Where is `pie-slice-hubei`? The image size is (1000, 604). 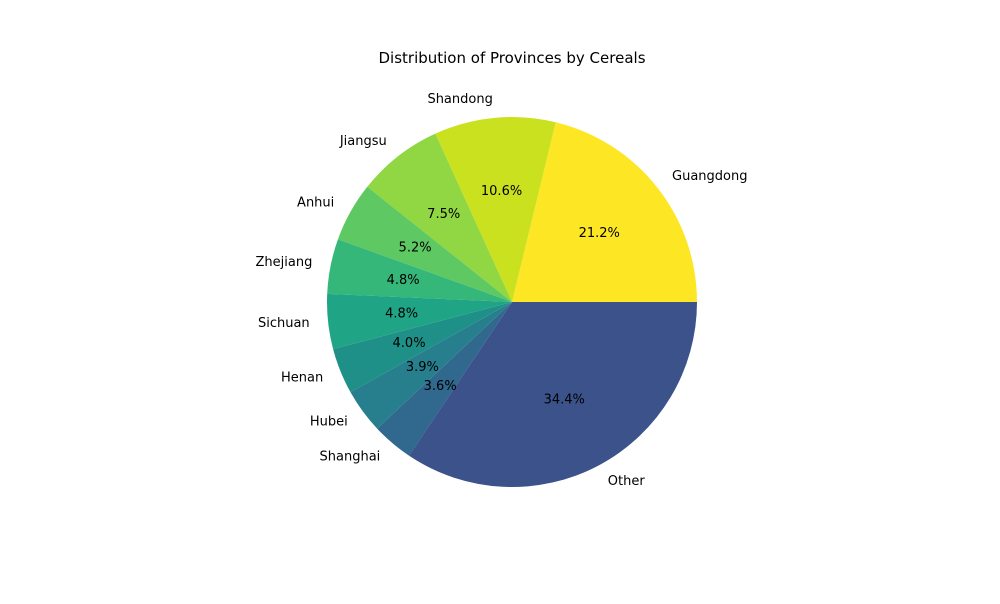 pie-slice-hubei is located at coordinates (431, 365).